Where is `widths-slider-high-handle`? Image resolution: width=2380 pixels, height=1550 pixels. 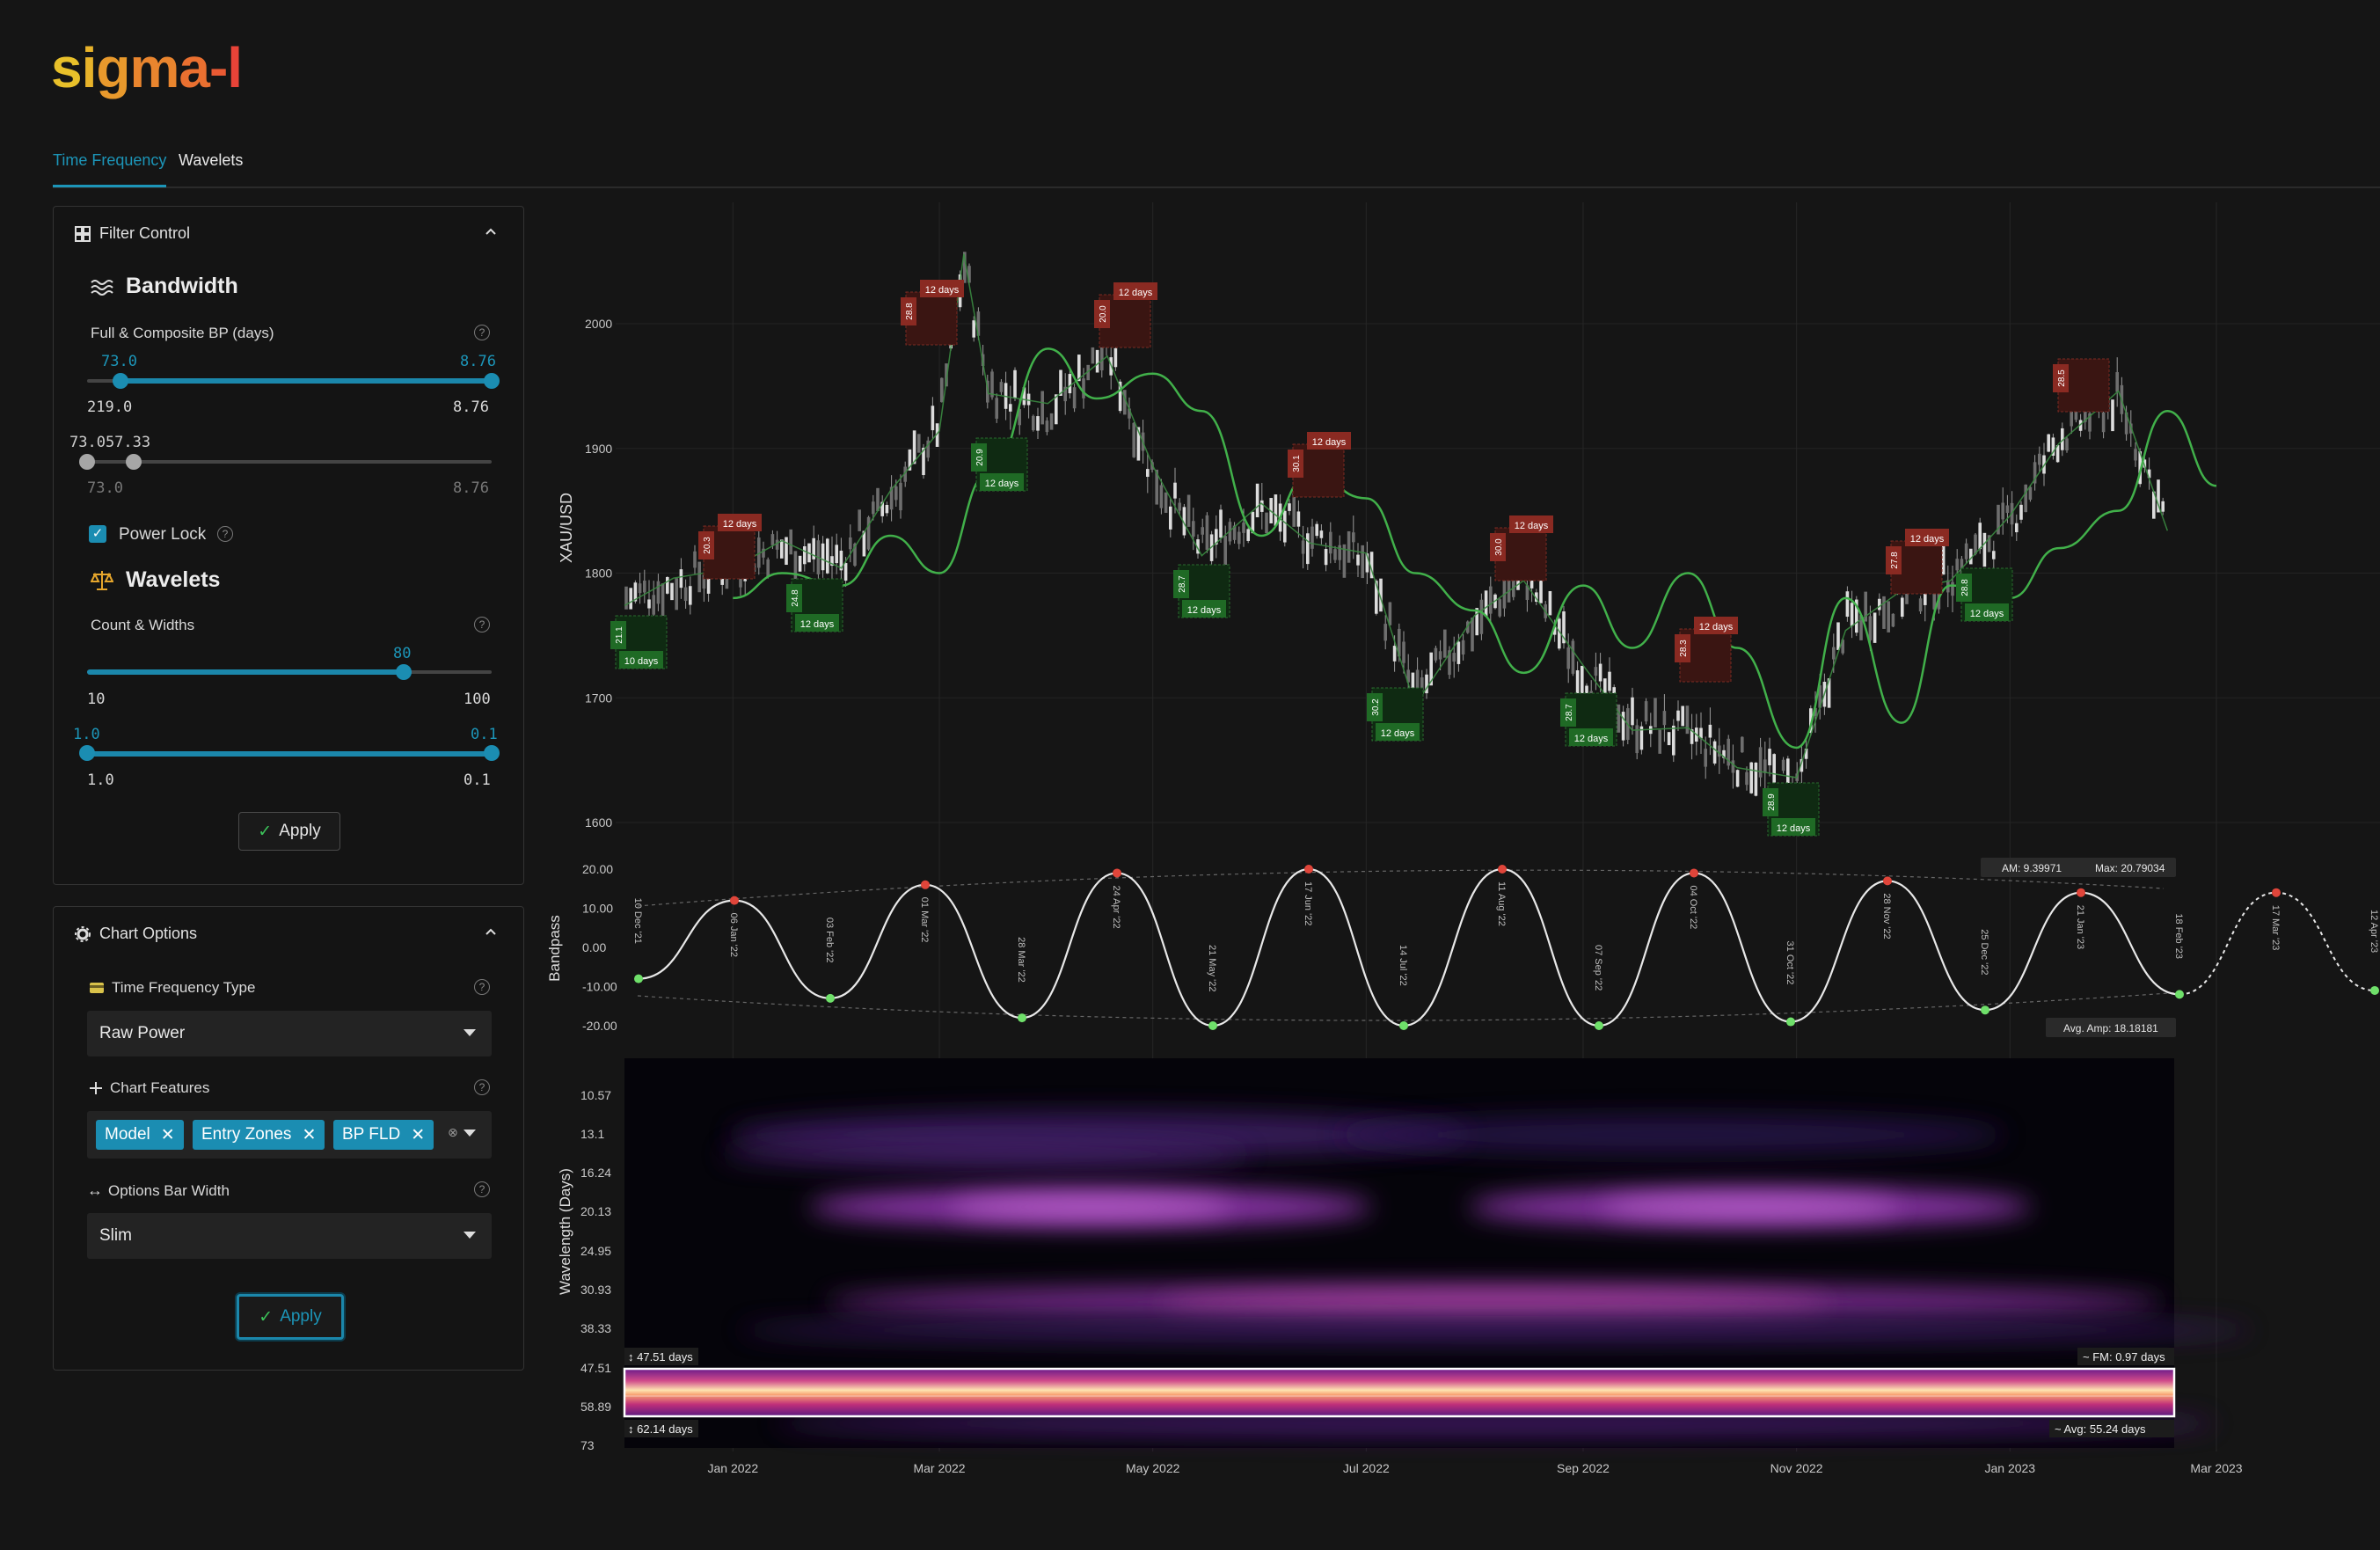 widths-slider-high-handle is located at coordinates (492, 753).